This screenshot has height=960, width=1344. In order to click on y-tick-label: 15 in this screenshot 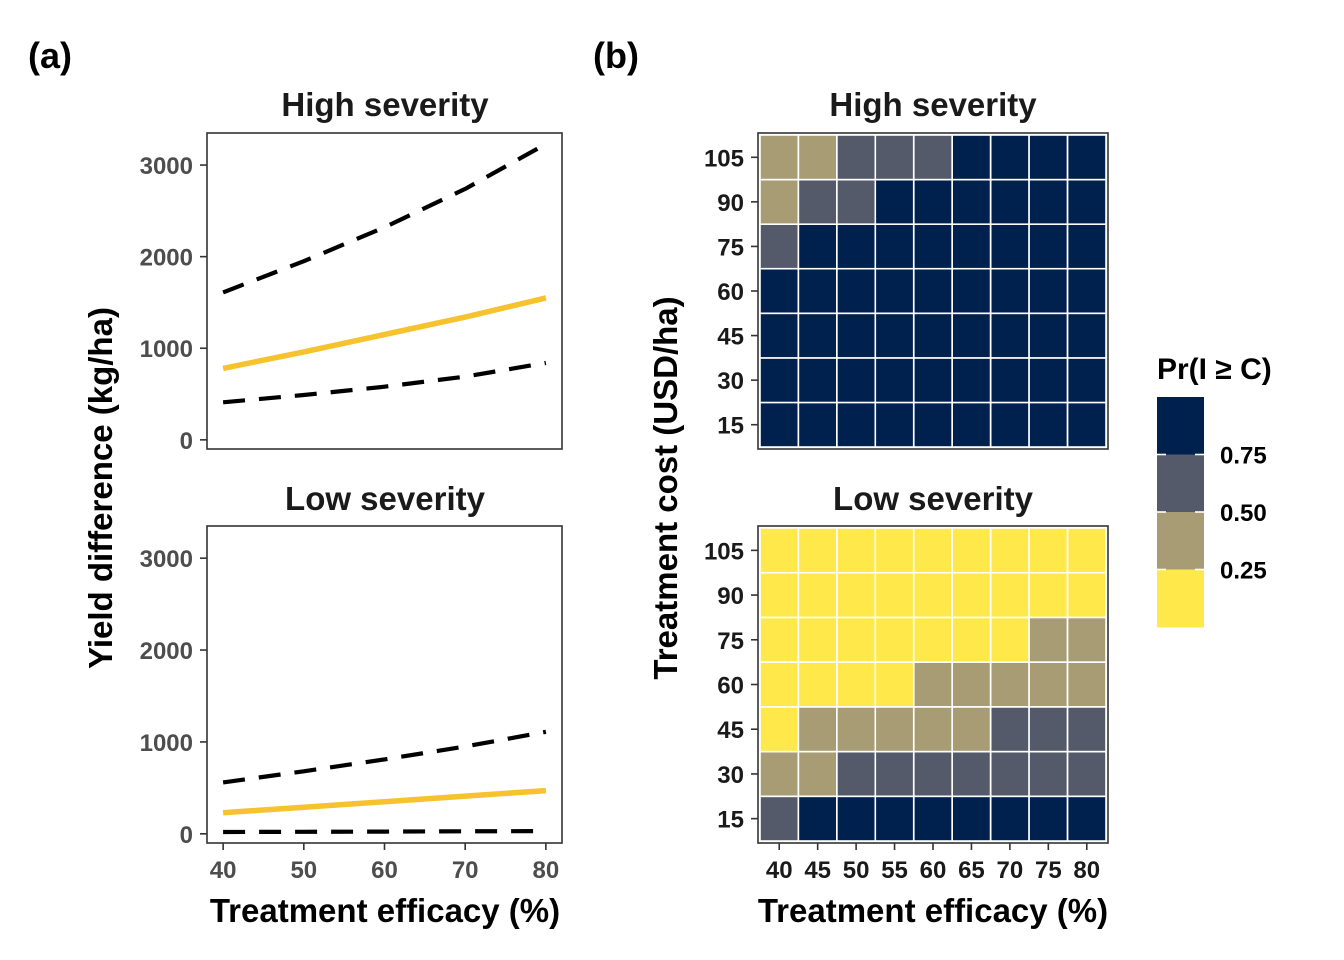, I will do `click(730, 426)`.